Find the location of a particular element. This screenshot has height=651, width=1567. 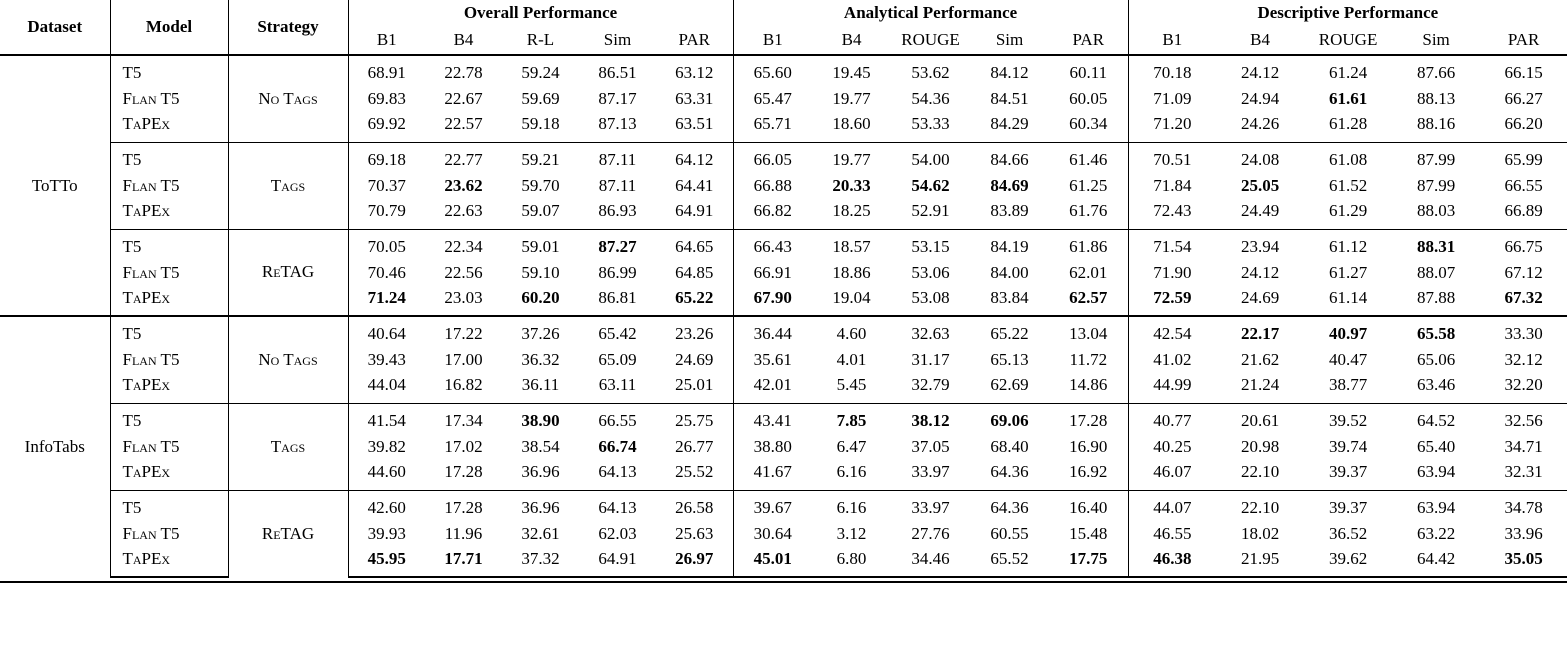

value-cell: 34.78 is located at coordinates (1523, 504).